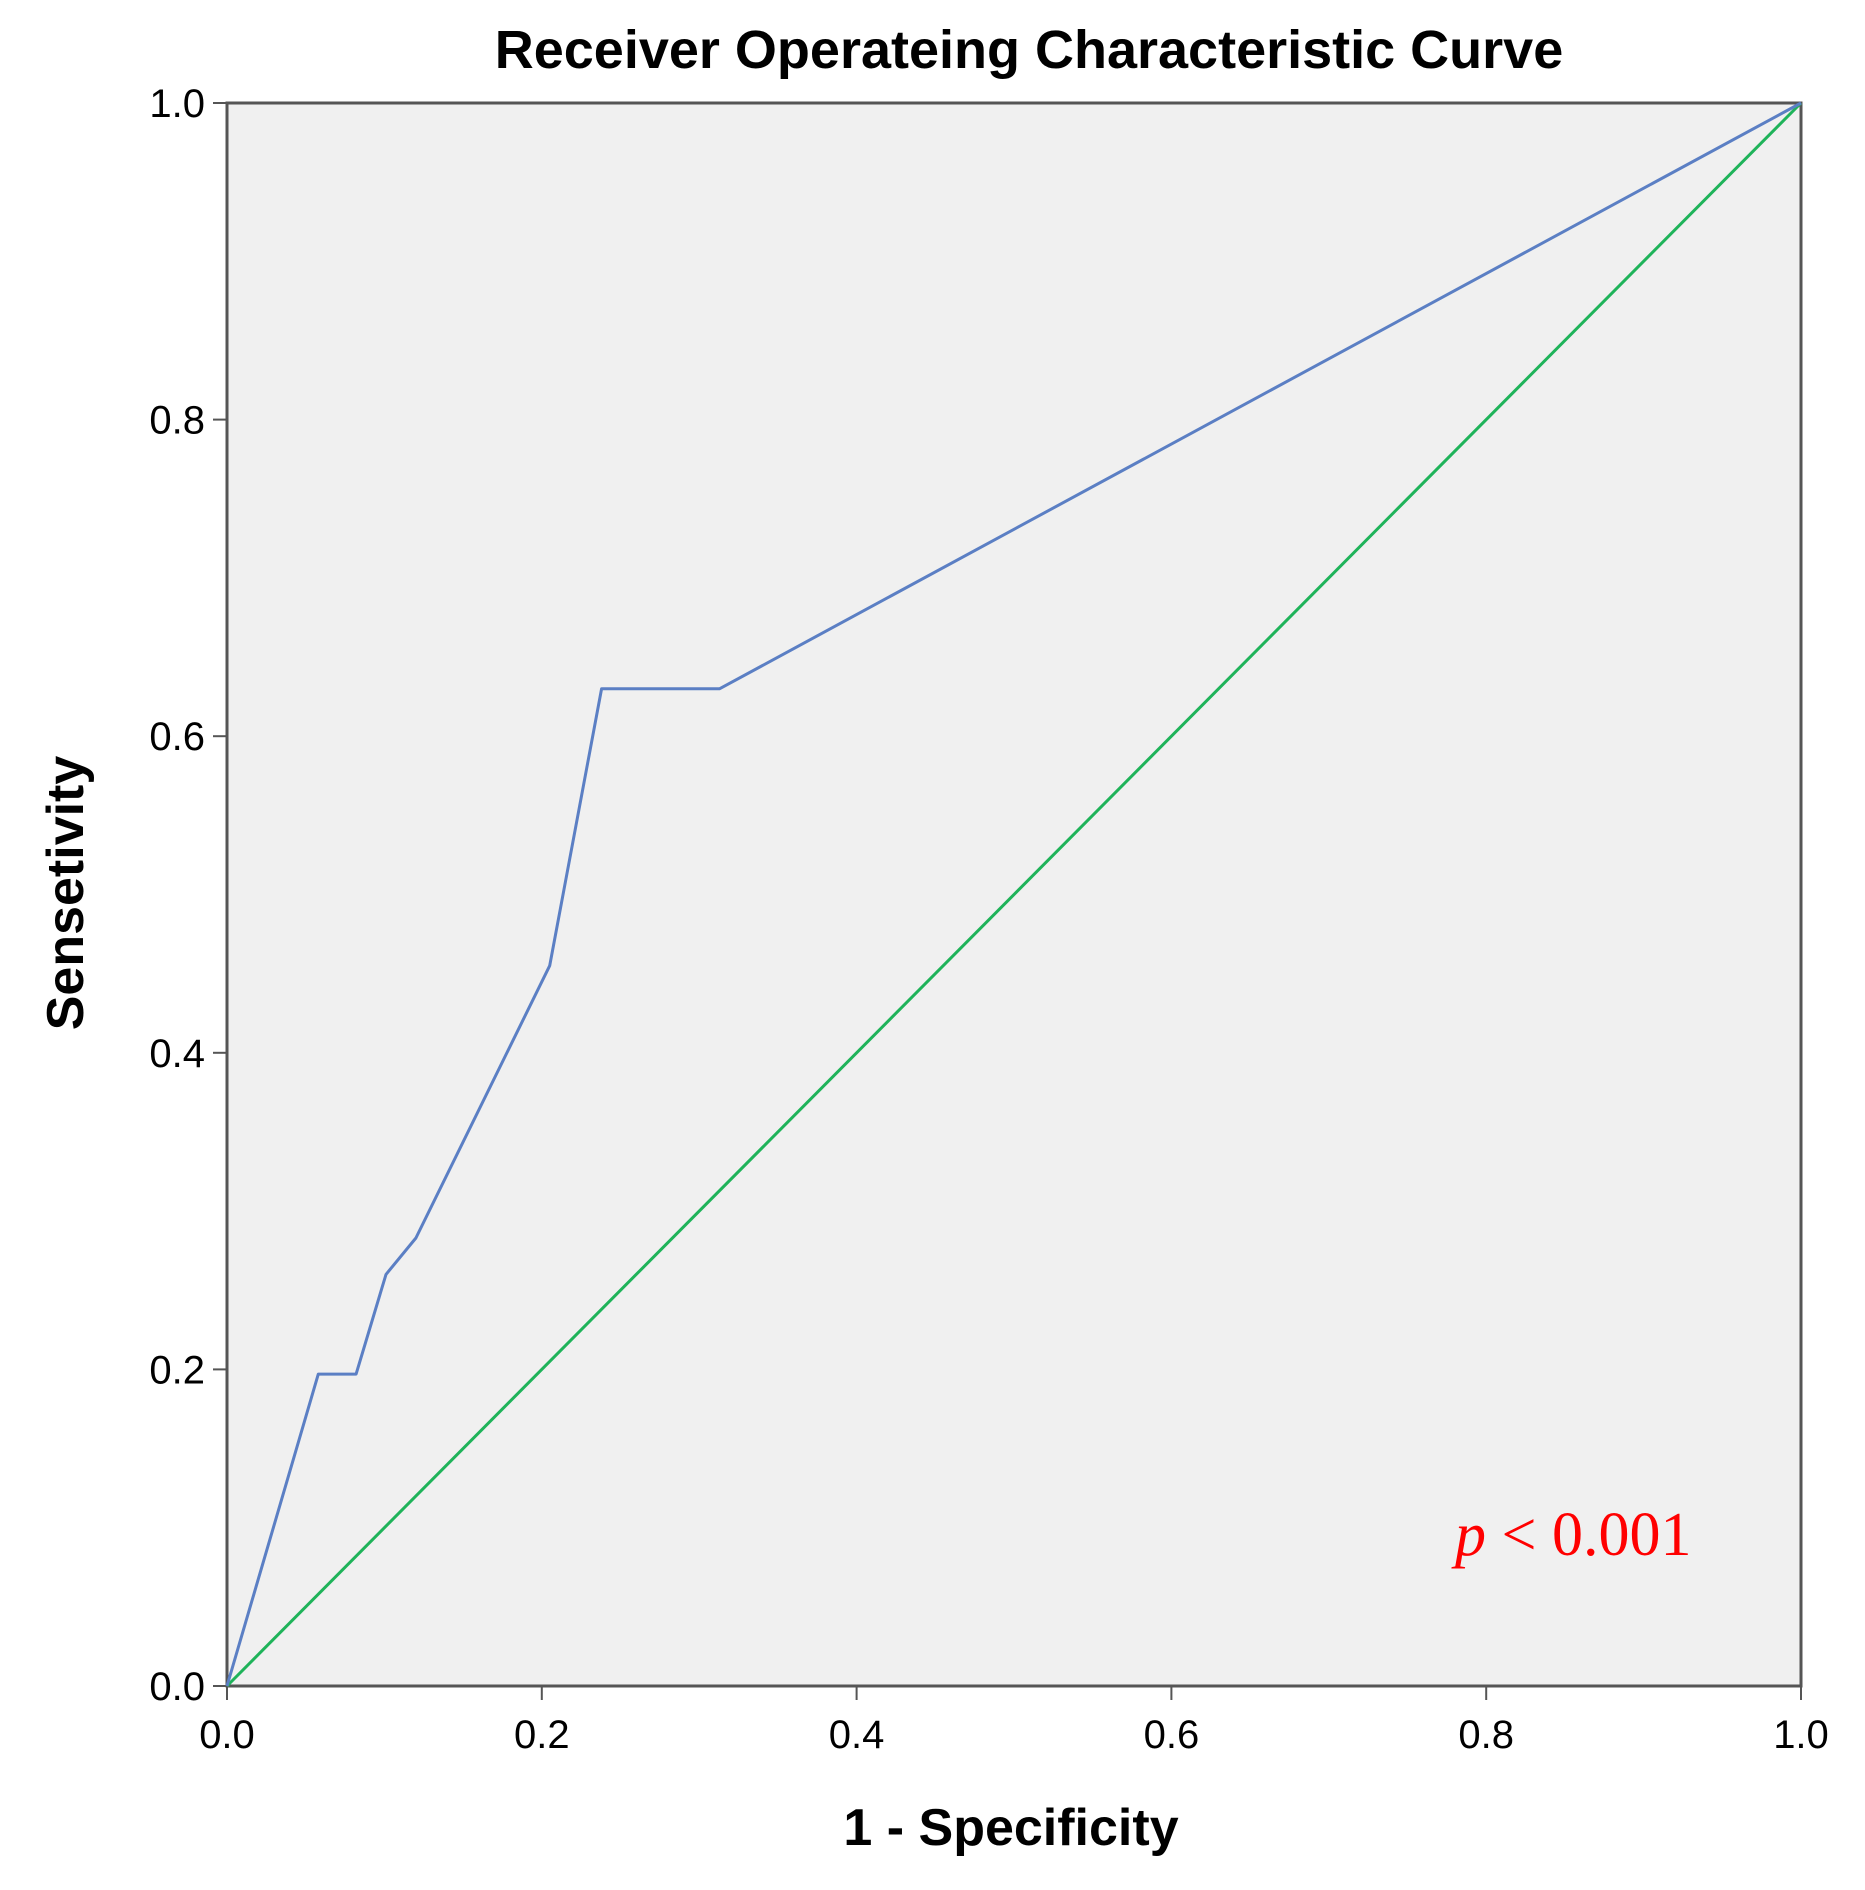  What do you see at coordinates (177, 104) in the screenshot?
I see `y-tick-label: 1.0` at bounding box center [177, 104].